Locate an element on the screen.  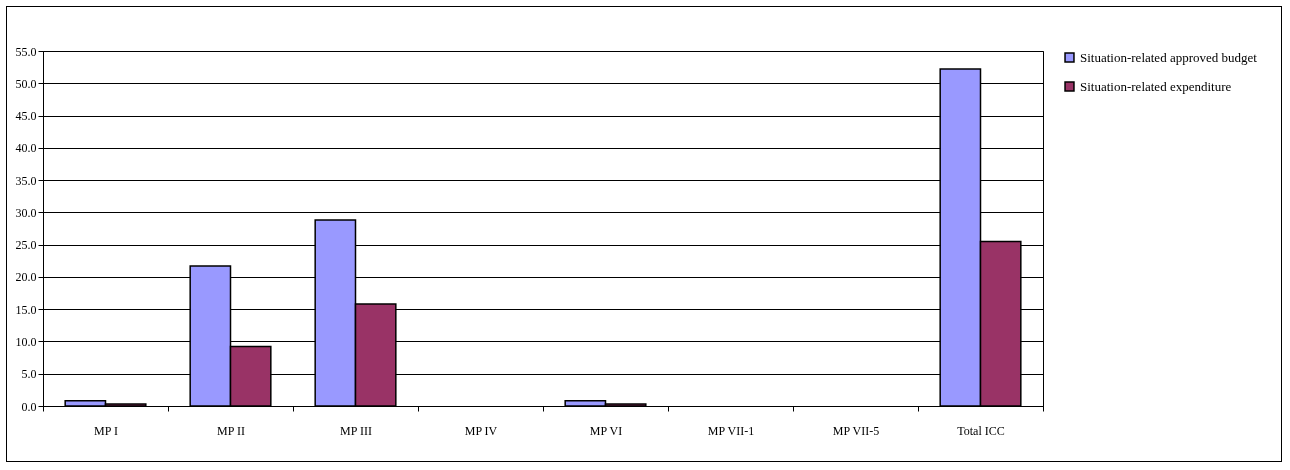
x-tick-label: MP VII-5 is located at coordinates (856, 430).